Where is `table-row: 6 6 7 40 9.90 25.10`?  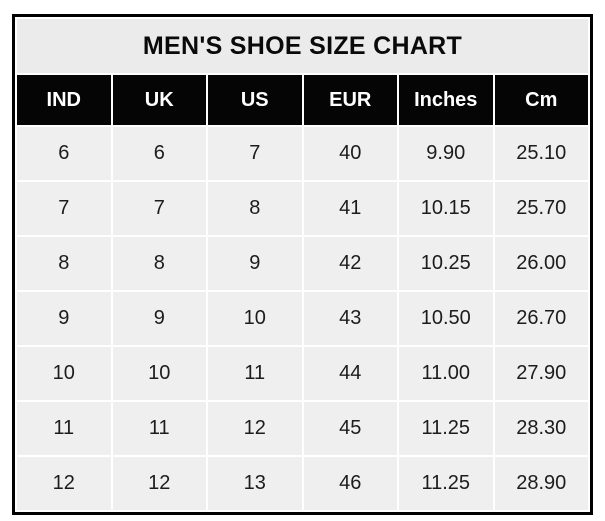 table-row: 6 6 7 40 9.90 25.10 is located at coordinates (302, 153).